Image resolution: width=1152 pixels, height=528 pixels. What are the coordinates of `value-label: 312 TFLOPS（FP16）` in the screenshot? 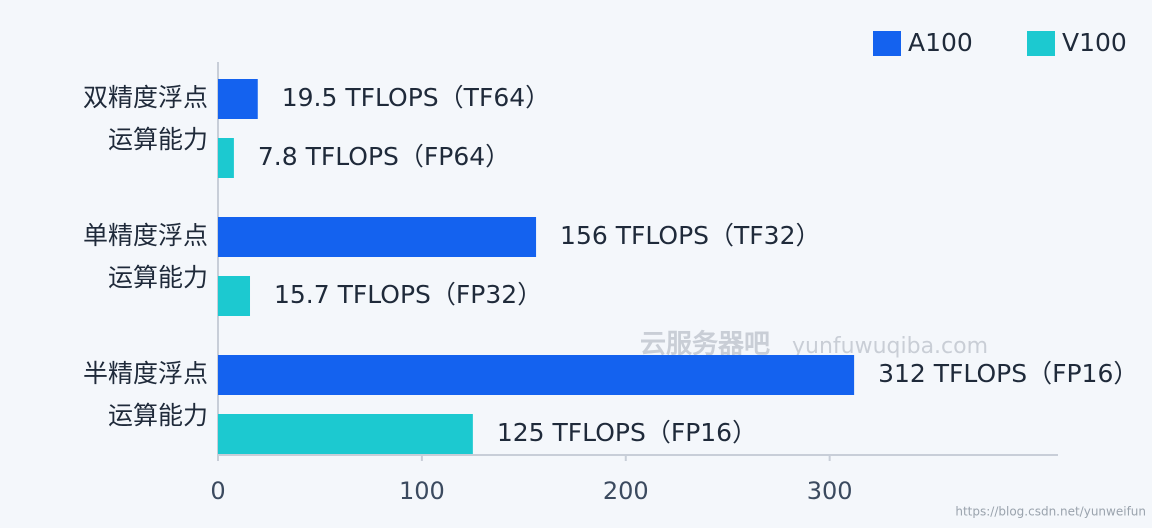 It's located at (1008, 373).